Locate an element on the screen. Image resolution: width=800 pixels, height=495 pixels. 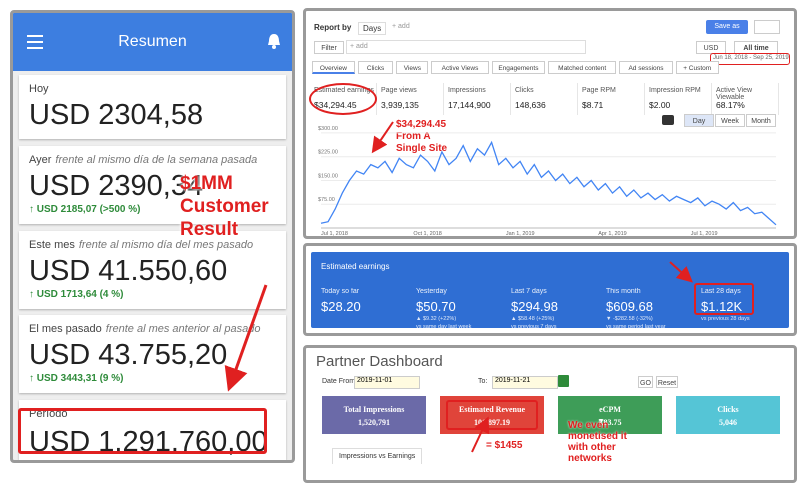
column-compare: vs previous 7 days is located at coordinates (534, 327).